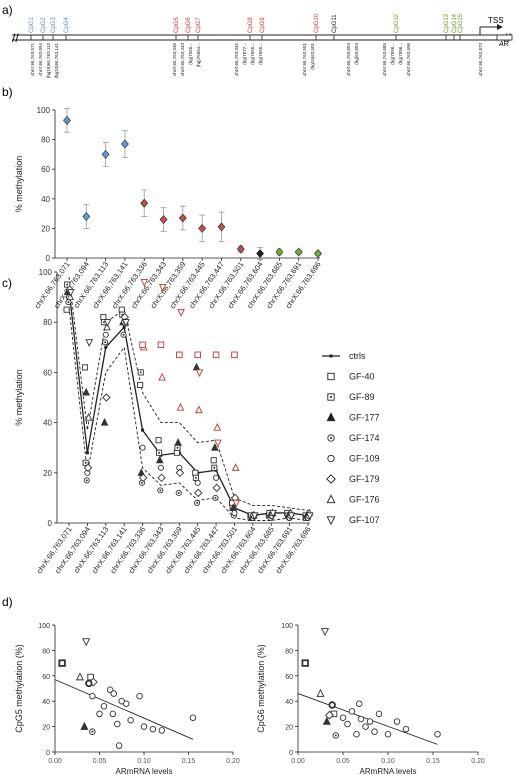  I want to click on y-tick-label: 100, so click(287, 626).